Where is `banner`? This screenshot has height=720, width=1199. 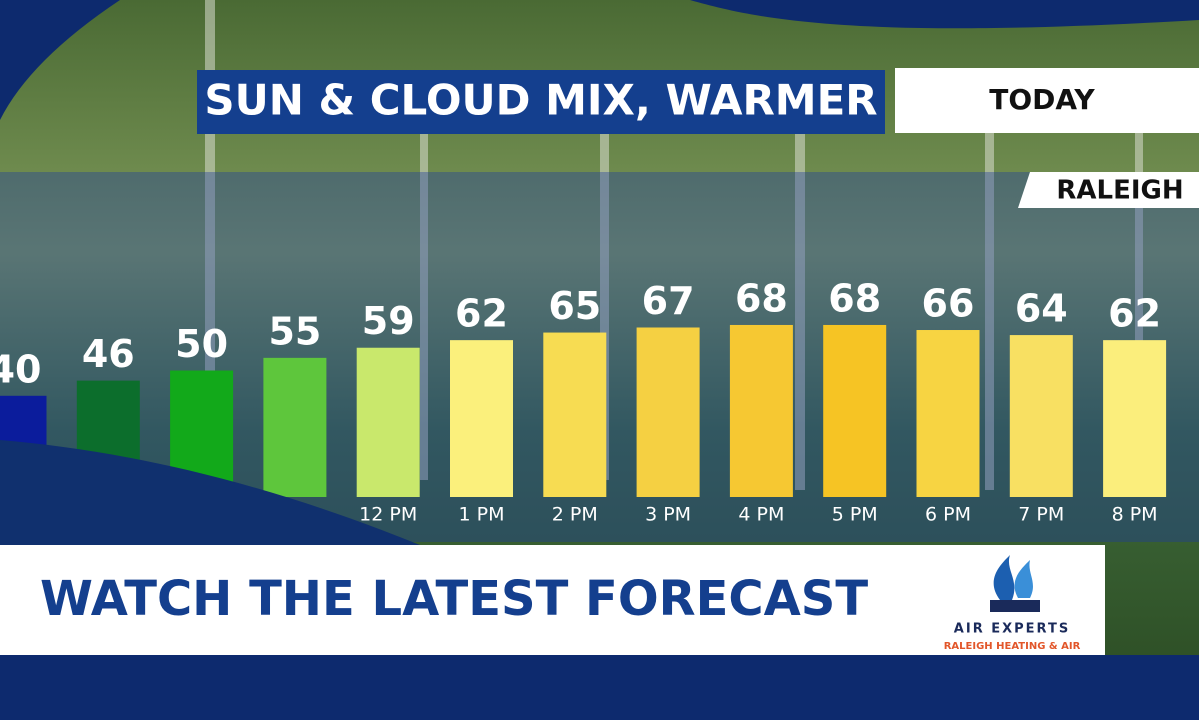 banner is located at coordinates (552, 600).